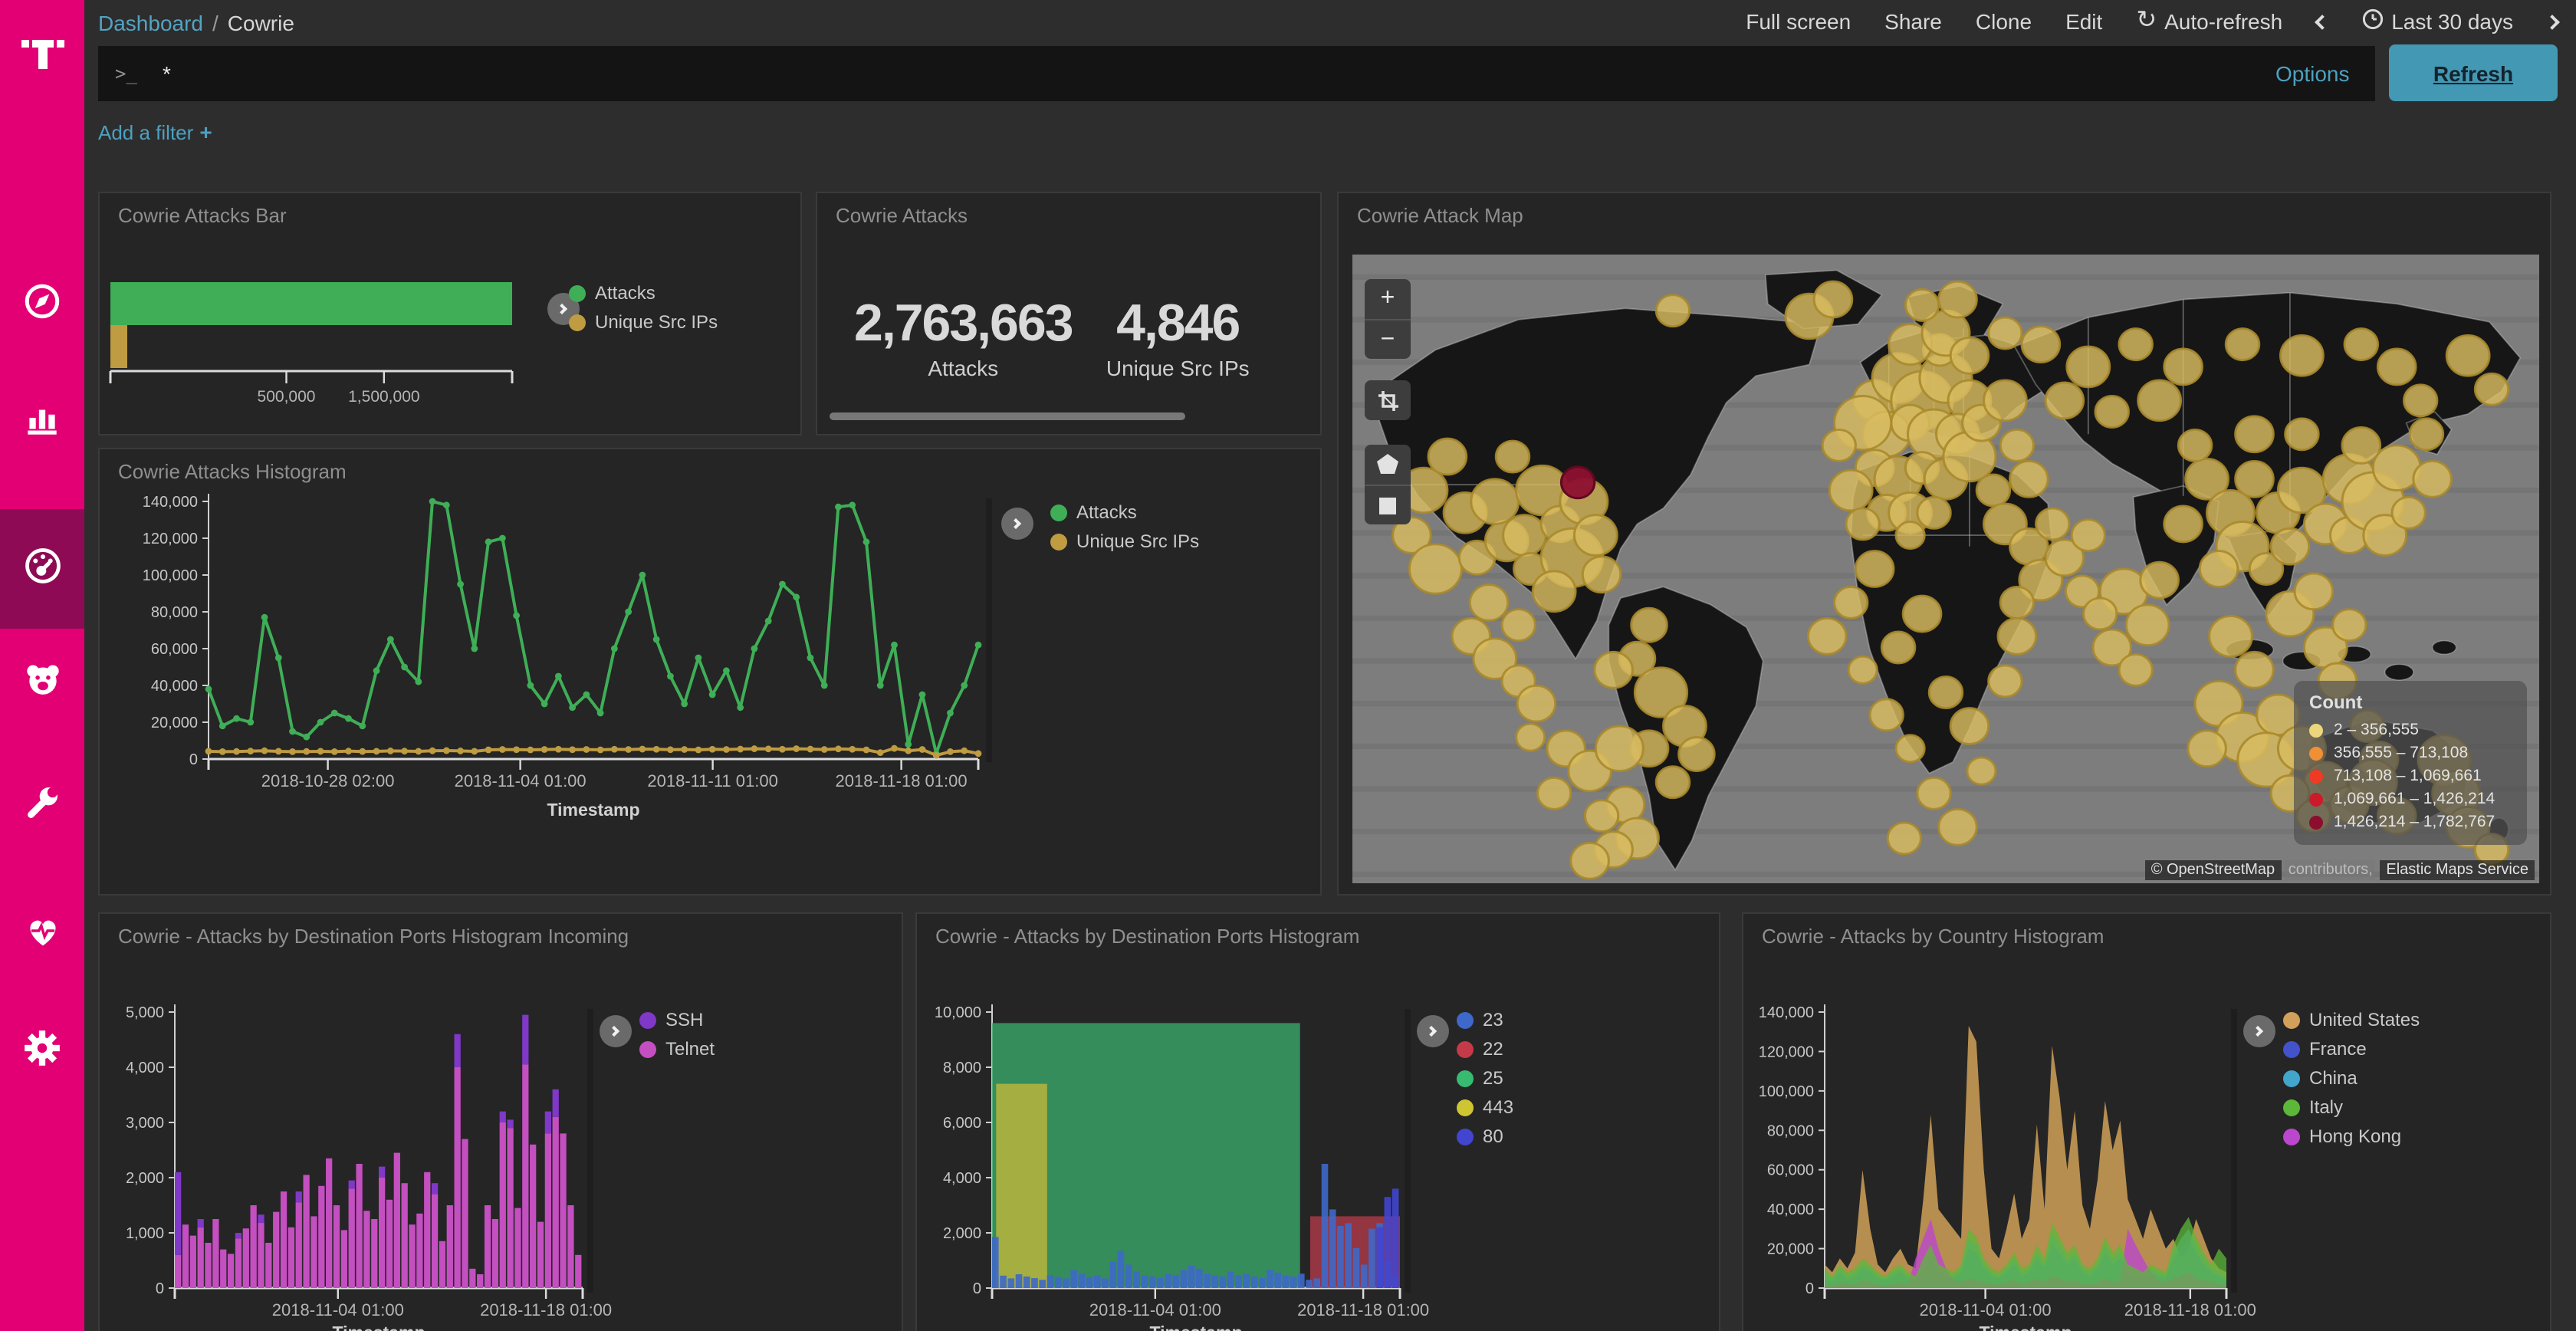 The image size is (2576, 1331). Describe the element at coordinates (2376, 730) in the screenshot. I see `bucket-range: 2 – 356,555` at that location.